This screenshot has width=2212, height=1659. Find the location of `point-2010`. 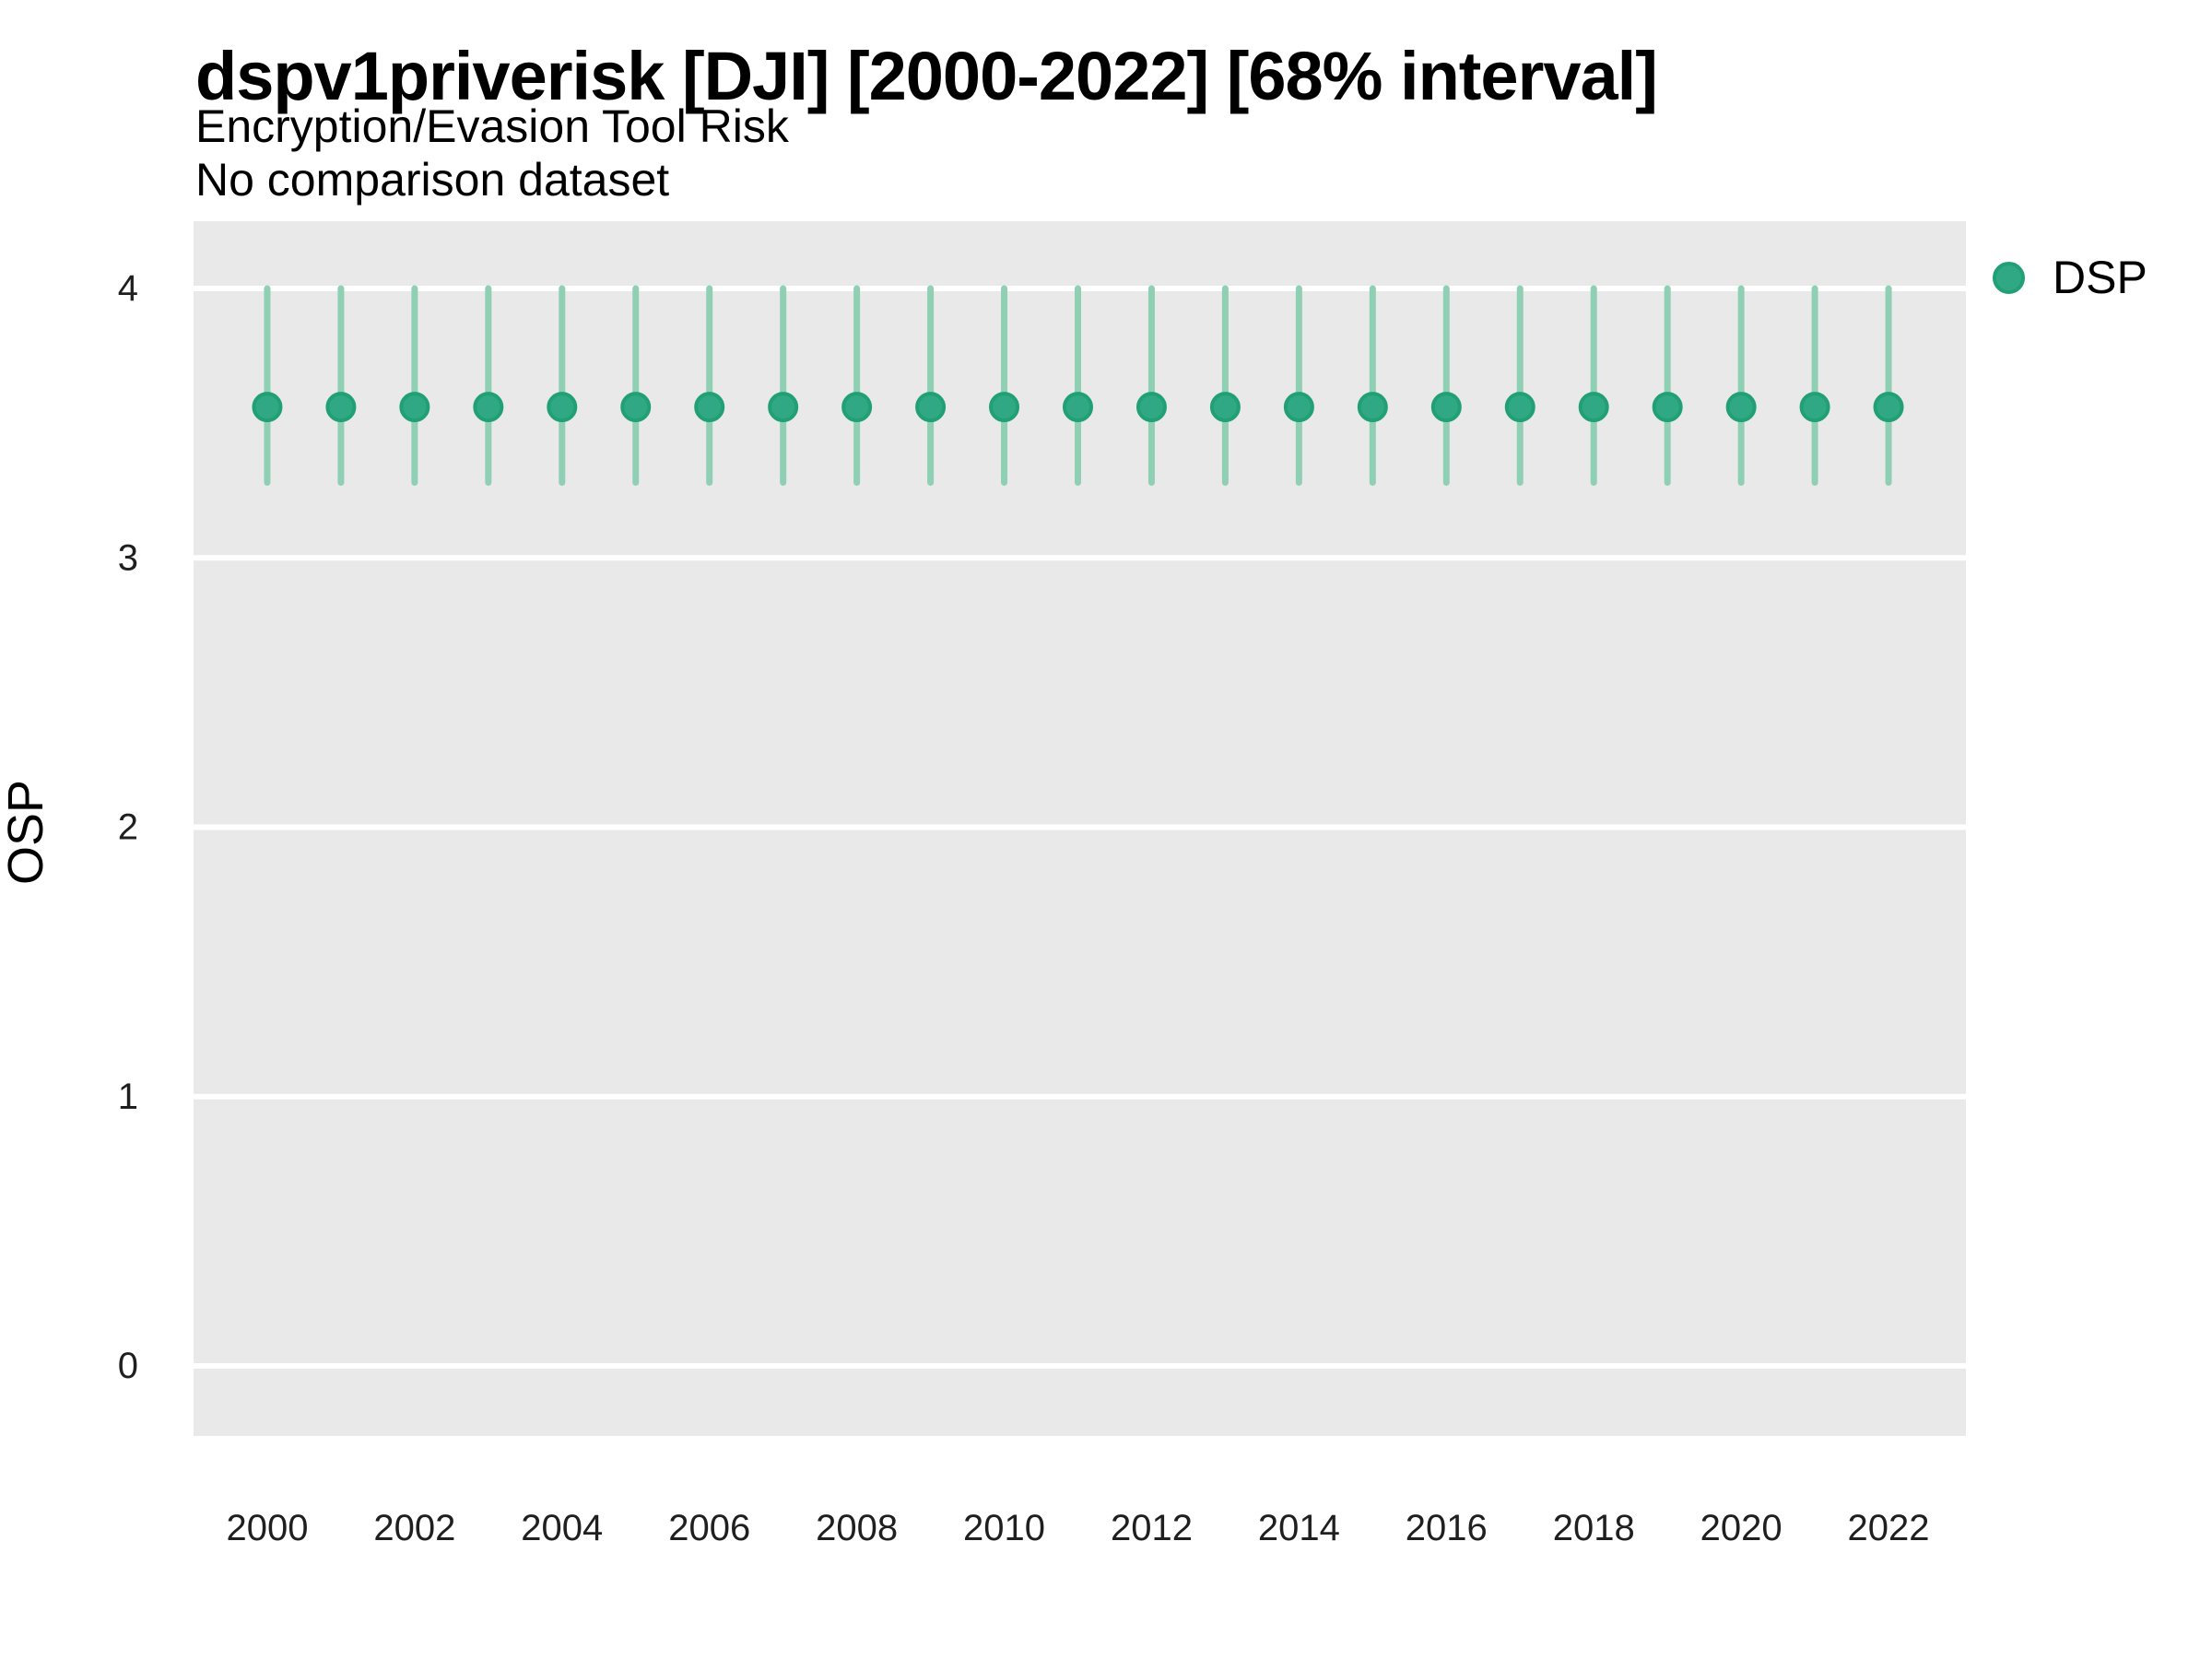

point-2010 is located at coordinates (1004, 407).